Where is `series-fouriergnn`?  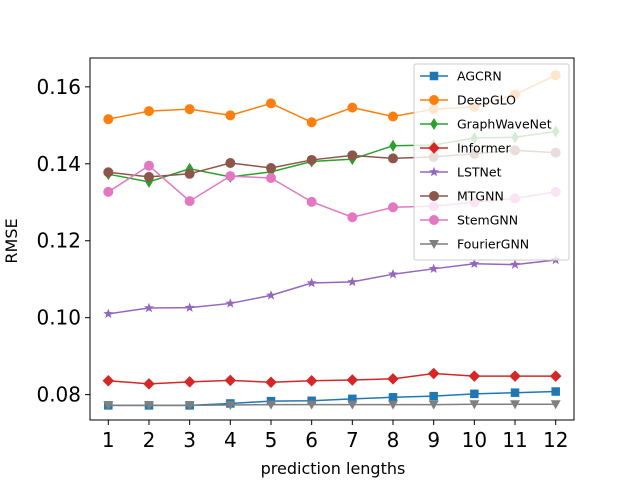
series-fouriergnn is located at coordinates (332, 405).